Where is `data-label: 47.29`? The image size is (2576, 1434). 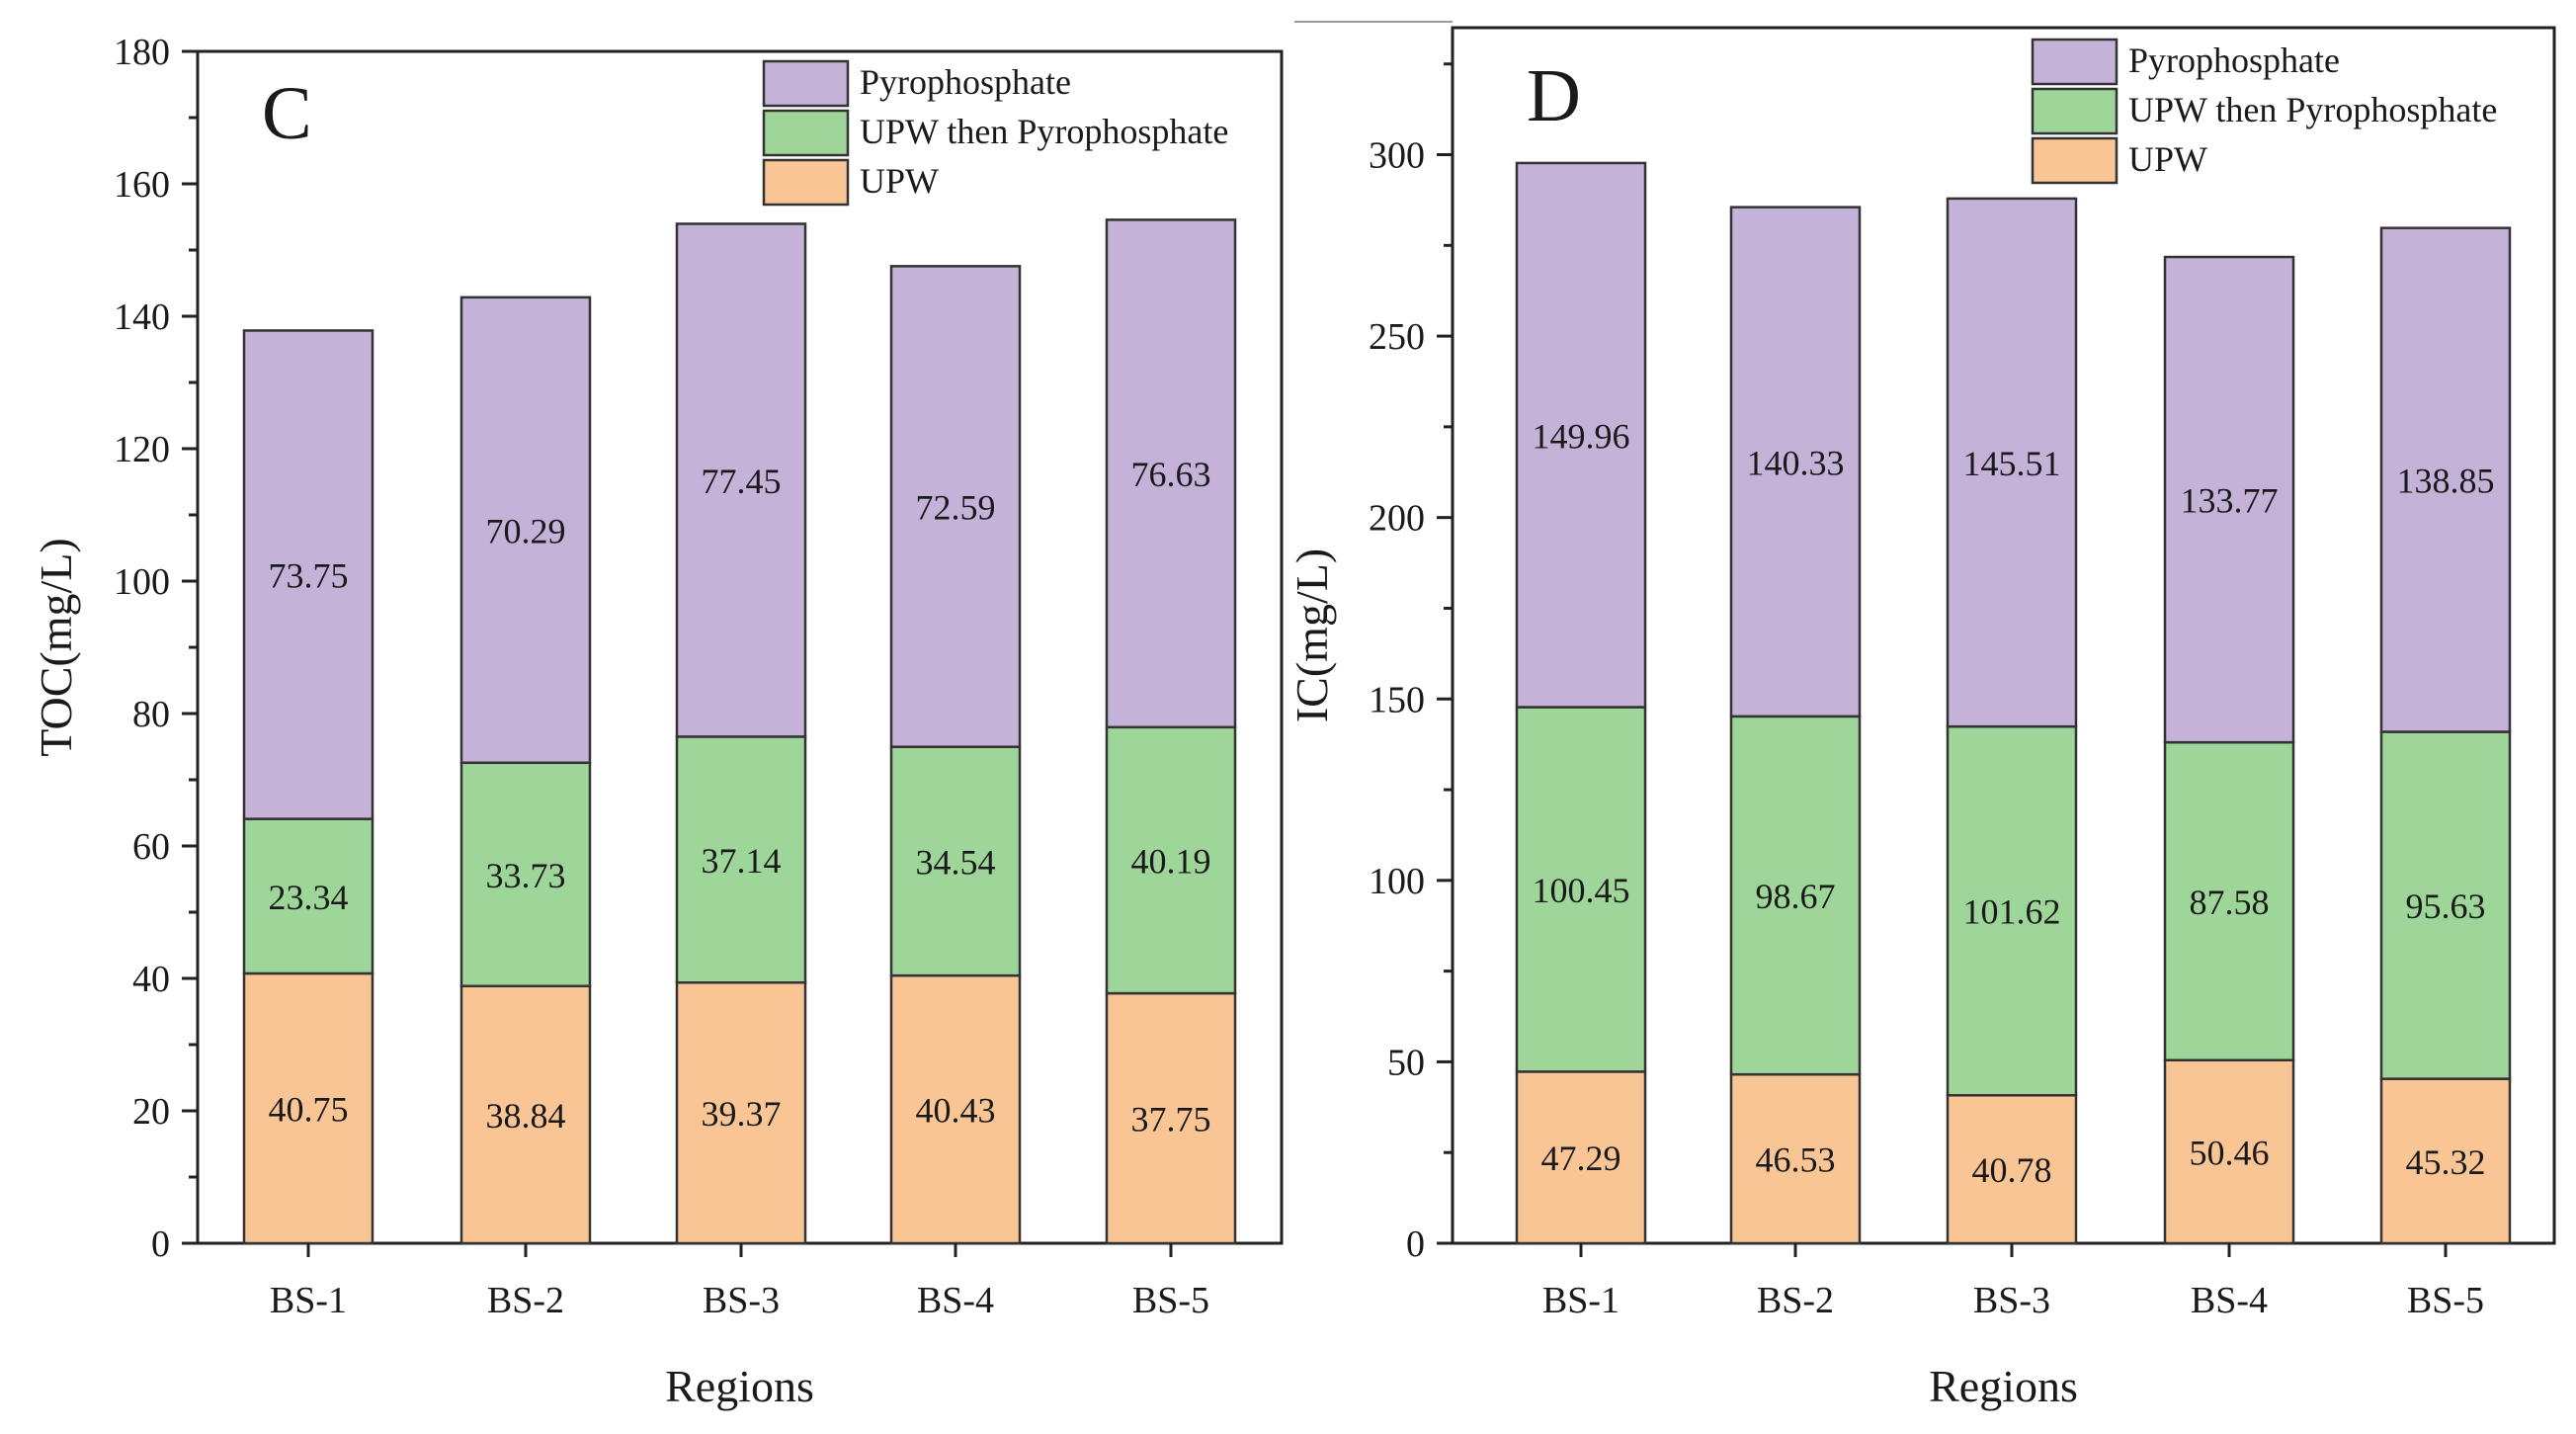
data-label: 47.29 is located at coordinates (1581, 1158).